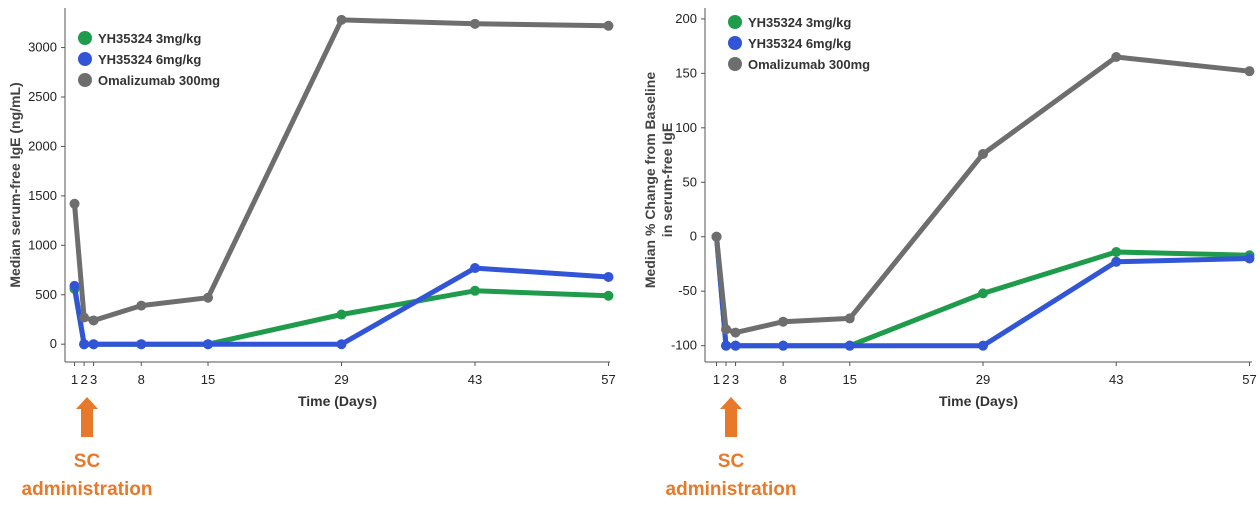  I want to click on y-tick-label: 1000, so click(42, 244).